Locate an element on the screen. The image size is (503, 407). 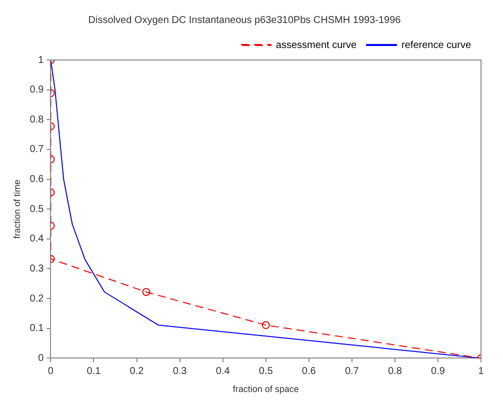
chart-title: Dissolved Oxygen DC Instantaneous p63e310Pbs CHSMH 1993-1996 is located at coordinates (245, 20).